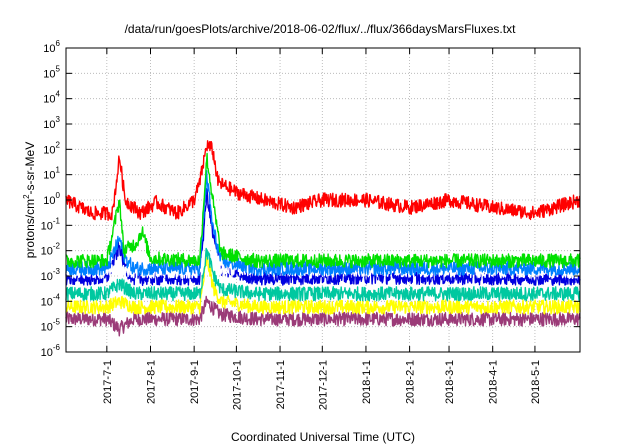 The image size is (640, 448). I want to click on x-tick-label: 2017-11-1, so click(281, 384).